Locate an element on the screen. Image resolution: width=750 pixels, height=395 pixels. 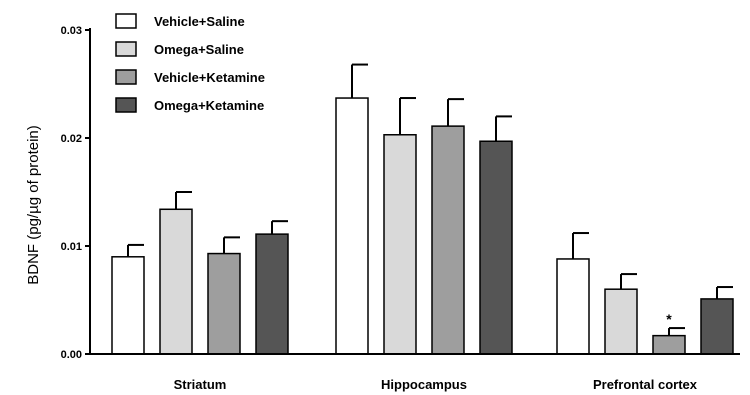
y-tick-label: 0.02 is located at coordinates (71, 139).